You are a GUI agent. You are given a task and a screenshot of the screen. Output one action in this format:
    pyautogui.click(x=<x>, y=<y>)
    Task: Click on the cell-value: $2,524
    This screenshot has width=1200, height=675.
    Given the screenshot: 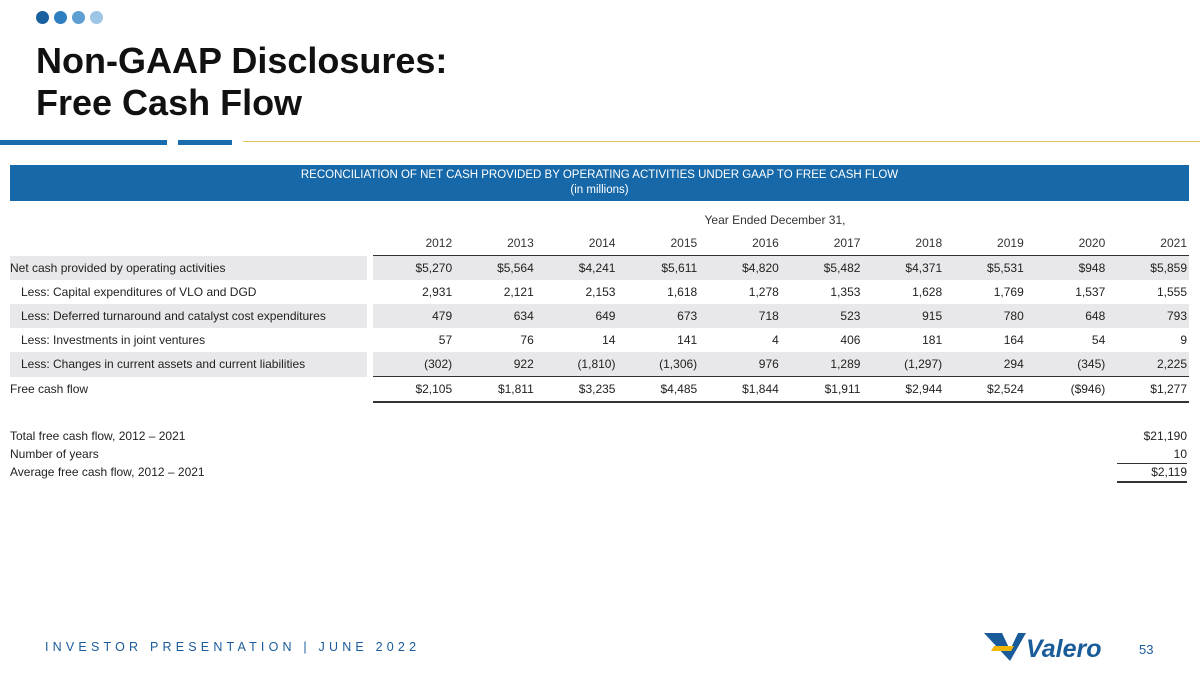 What is the action you would take?
    pyautogui.click(x=985, y=389)
    